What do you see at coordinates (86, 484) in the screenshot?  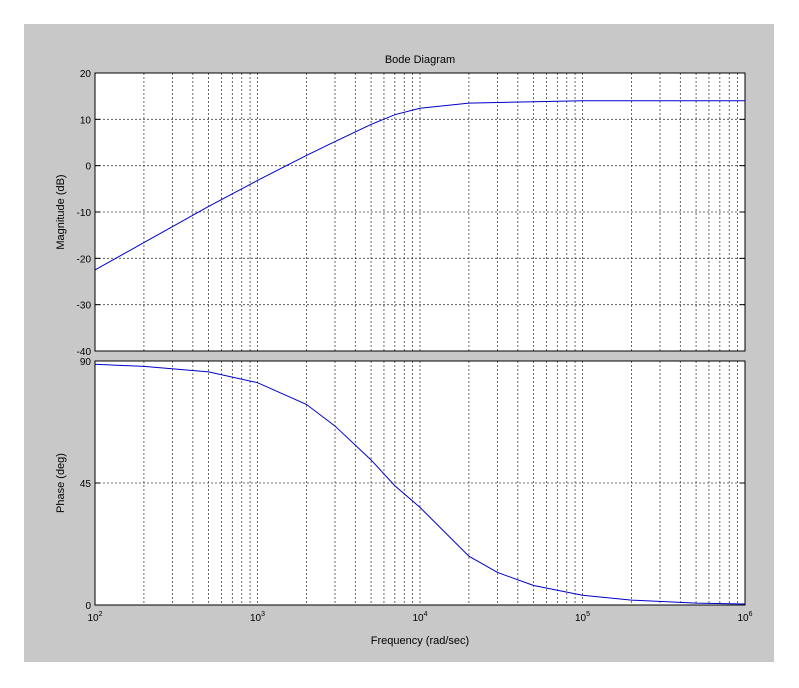 I see `phase-ytick-label: 45` at bounding box center [86, 484].